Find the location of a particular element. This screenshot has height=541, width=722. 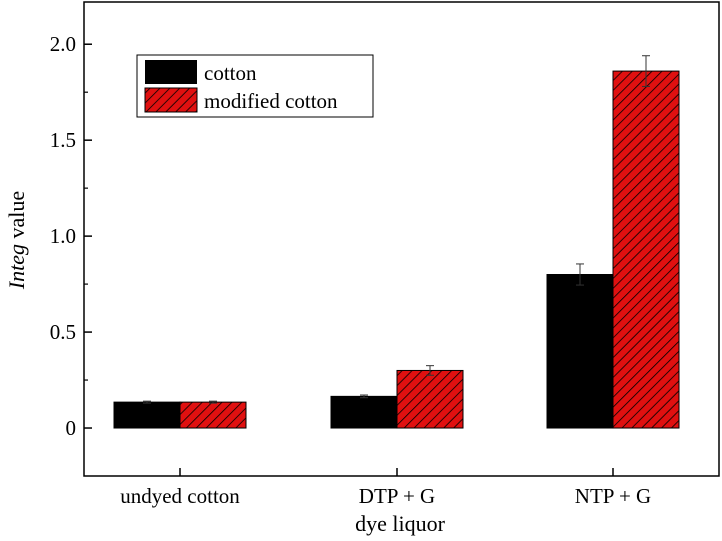

bar-modified-cotton-ntp-g is located at coordinates (646, 249).